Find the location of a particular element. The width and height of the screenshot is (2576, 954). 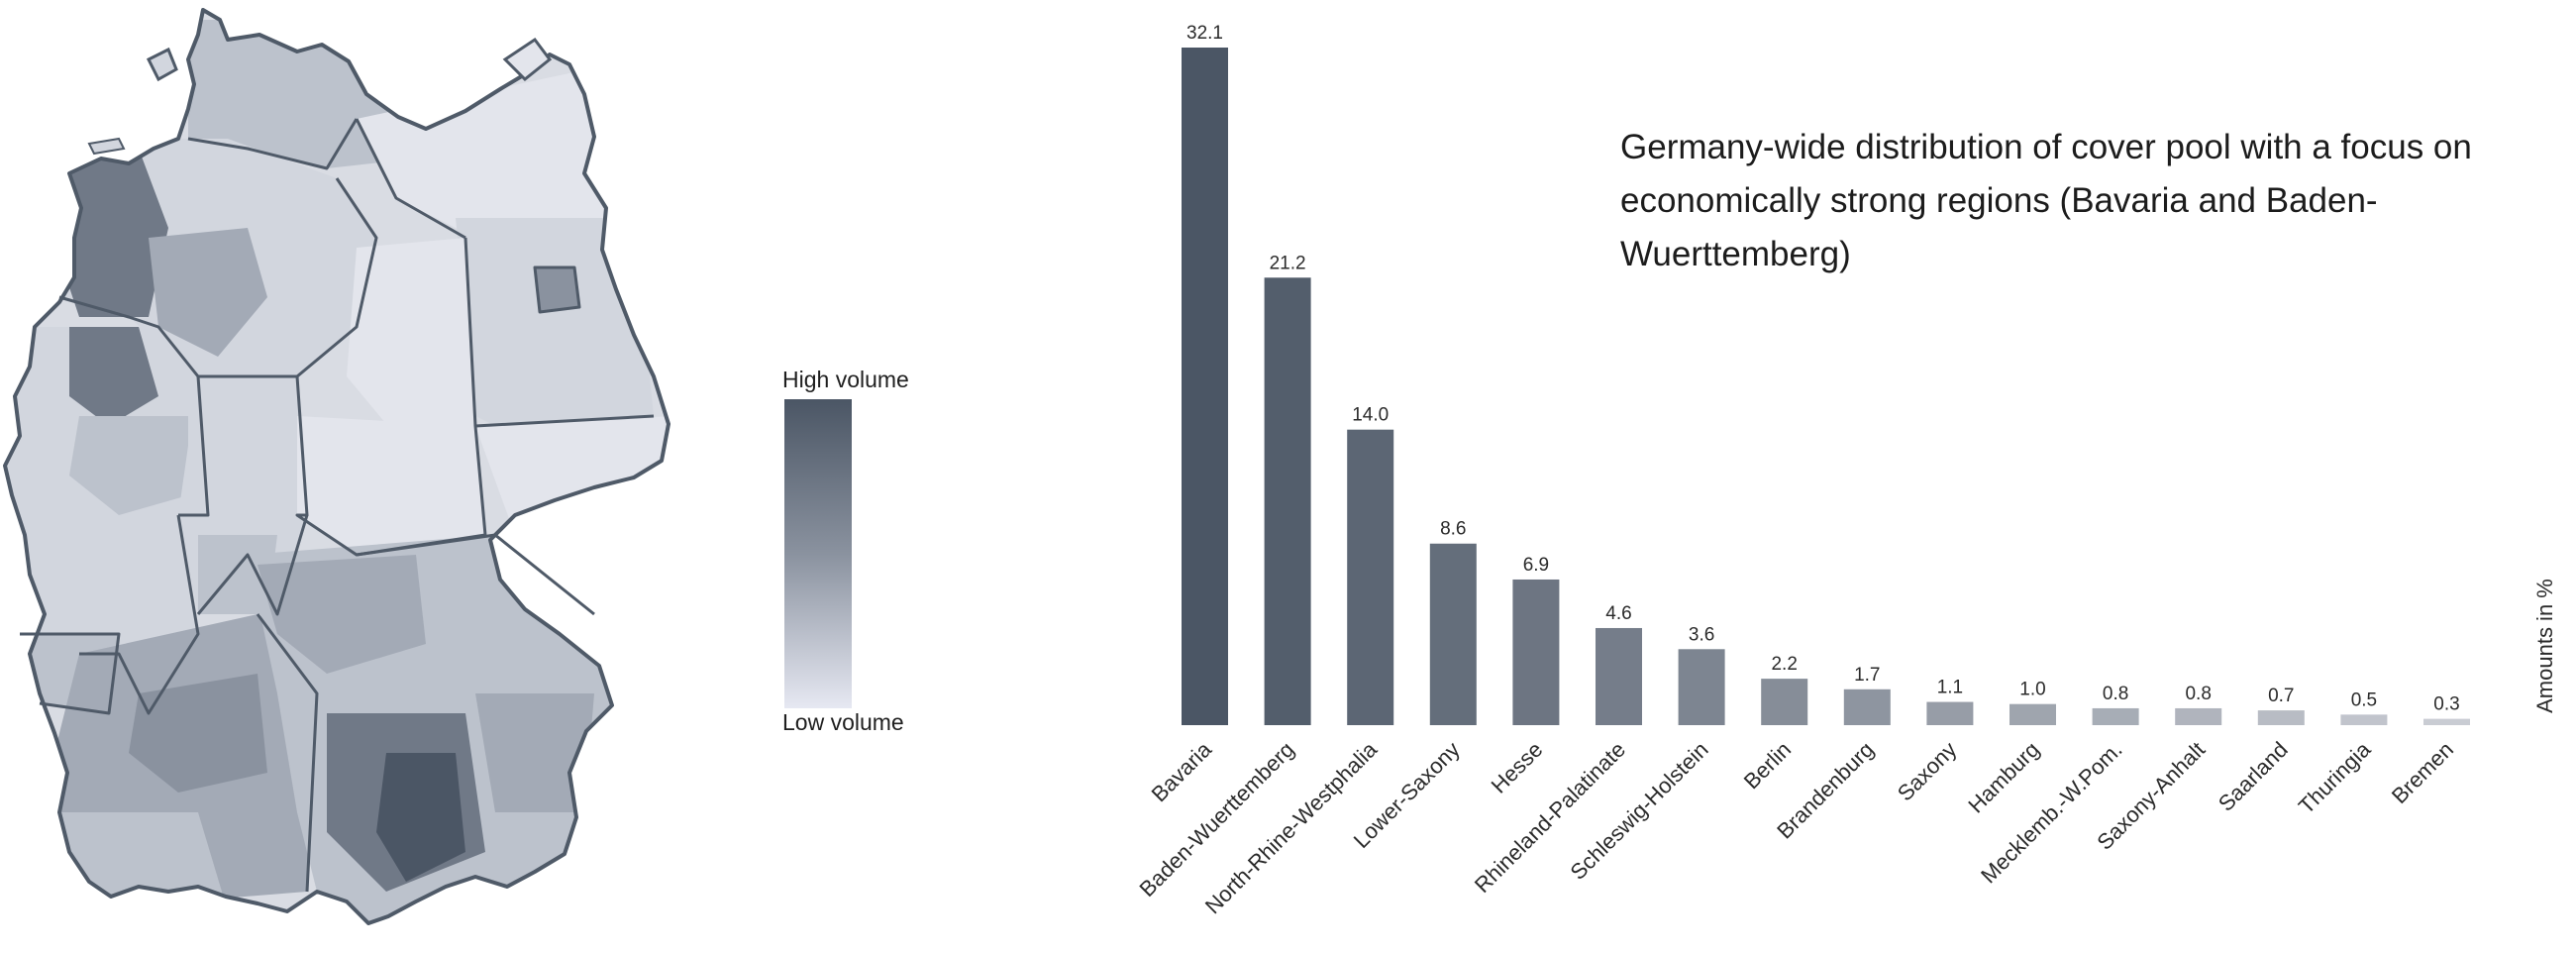

y-axis-label: Amounts in % is located at coordinates (2544, 646).